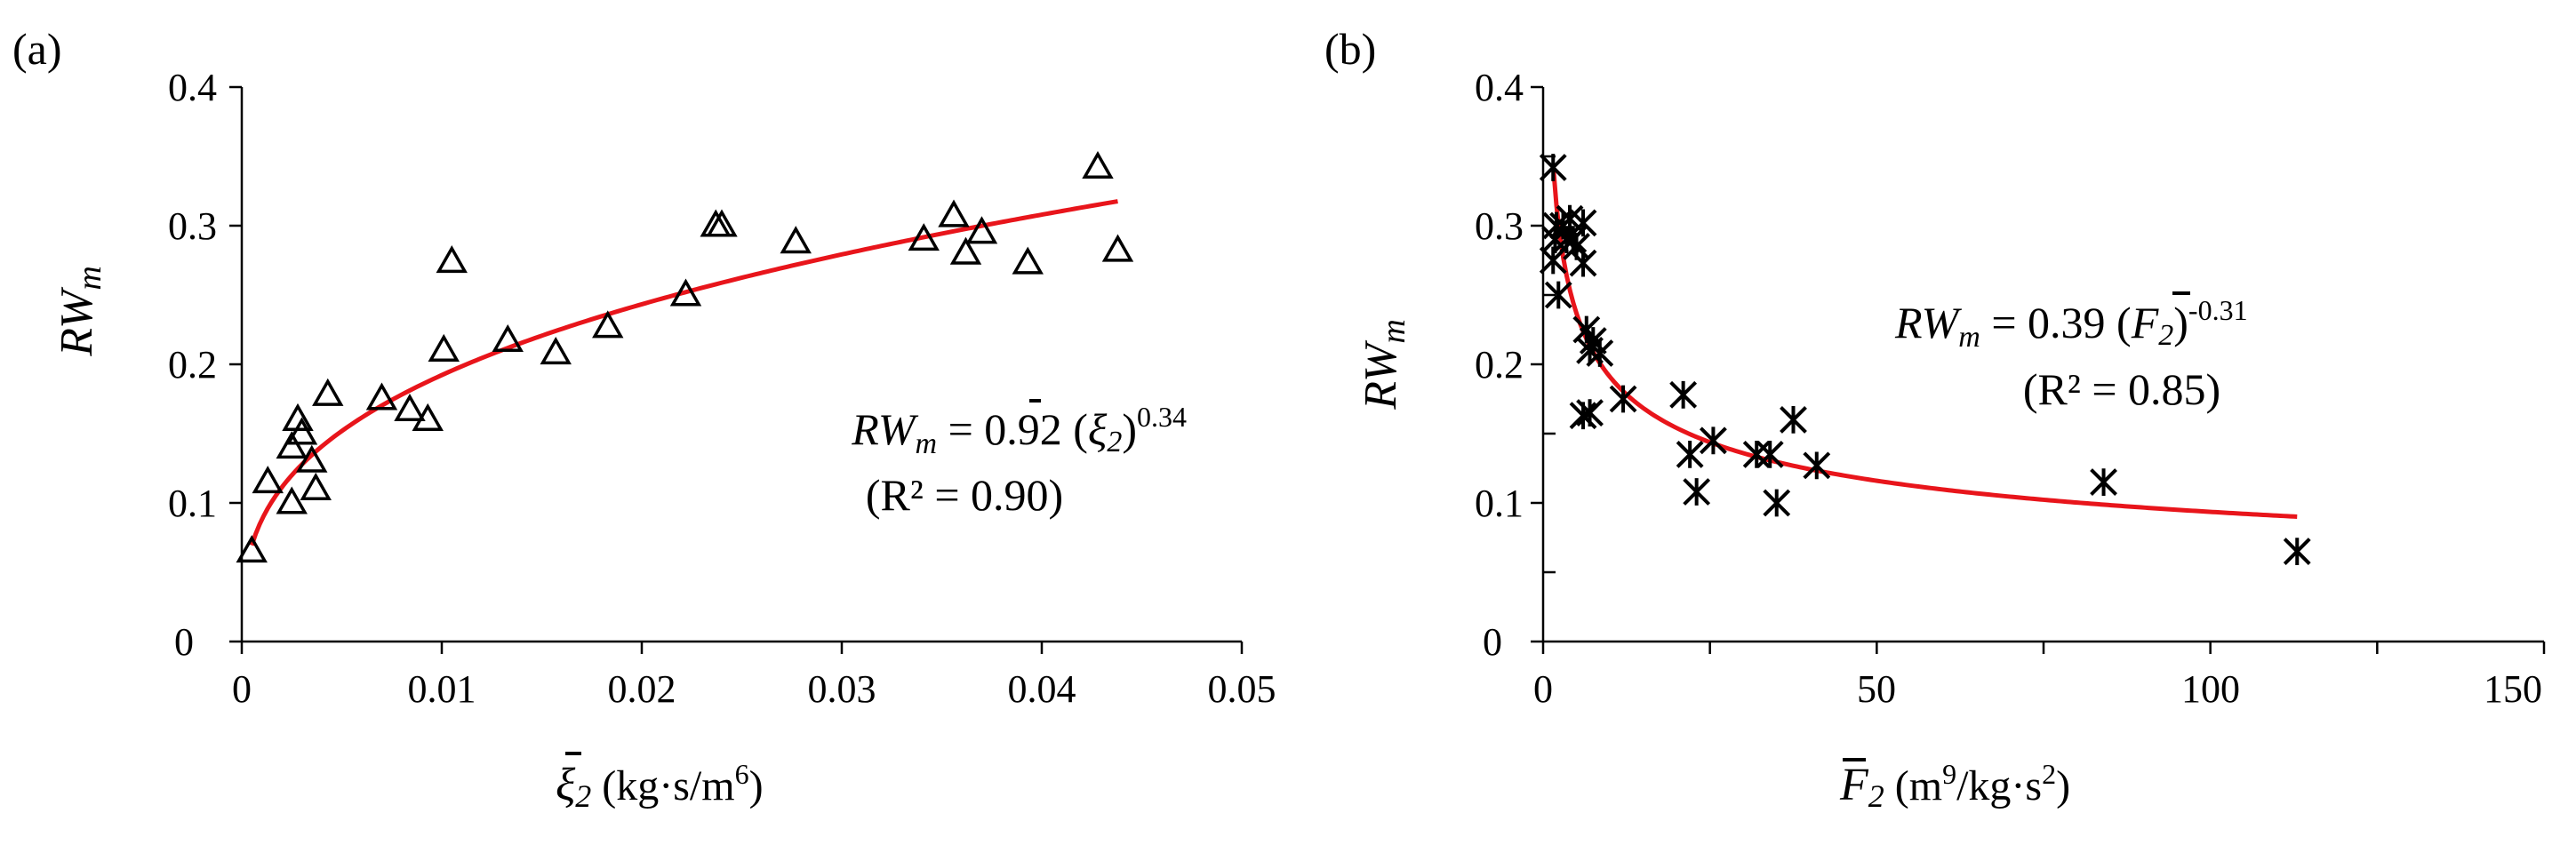 The height and width of the screenshot is (853, 2576). Describe the element at coordinates (2180, 322) in the screenshot. I see `equation-b-close: )` at that location.